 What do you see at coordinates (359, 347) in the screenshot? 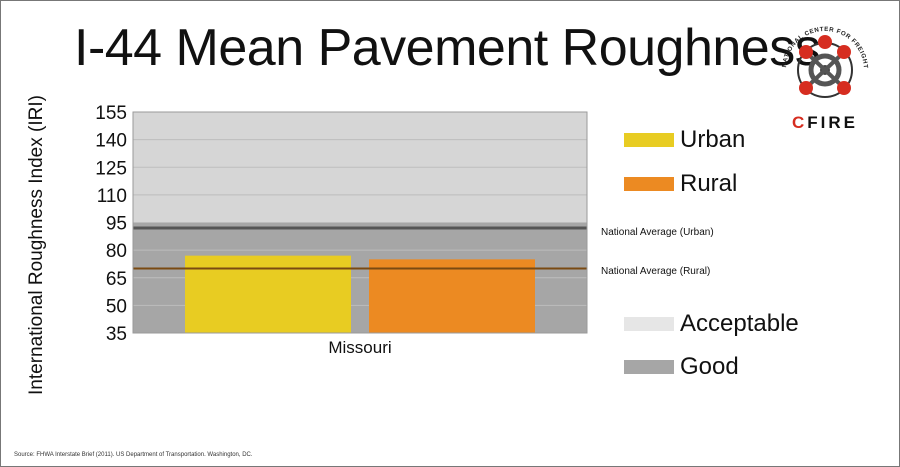
I see `x-category-label: Missouri` at bounding box center [359, 347].